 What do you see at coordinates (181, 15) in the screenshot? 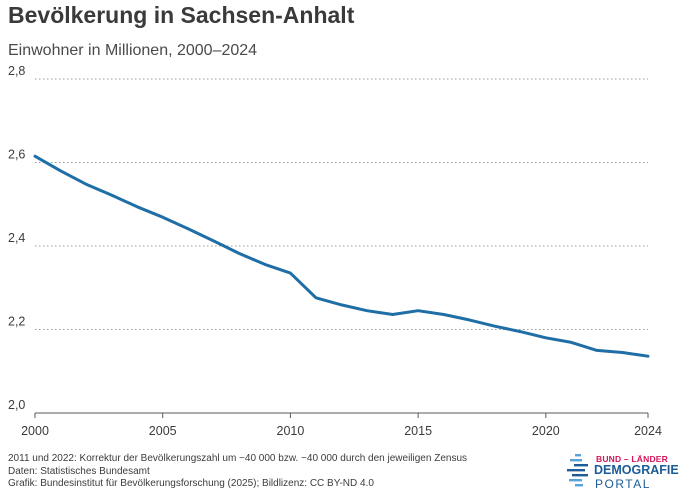
I see `chart-title: Bevölkerung in Sachsen-Anhalt` at bounding box center [181, 15].